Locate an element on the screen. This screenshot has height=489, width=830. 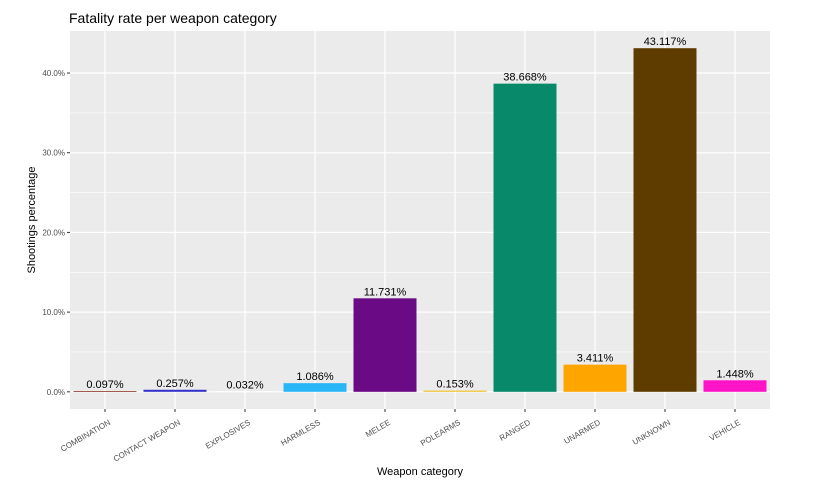
data-label: 1.448% is located at coordinates (735, 374).